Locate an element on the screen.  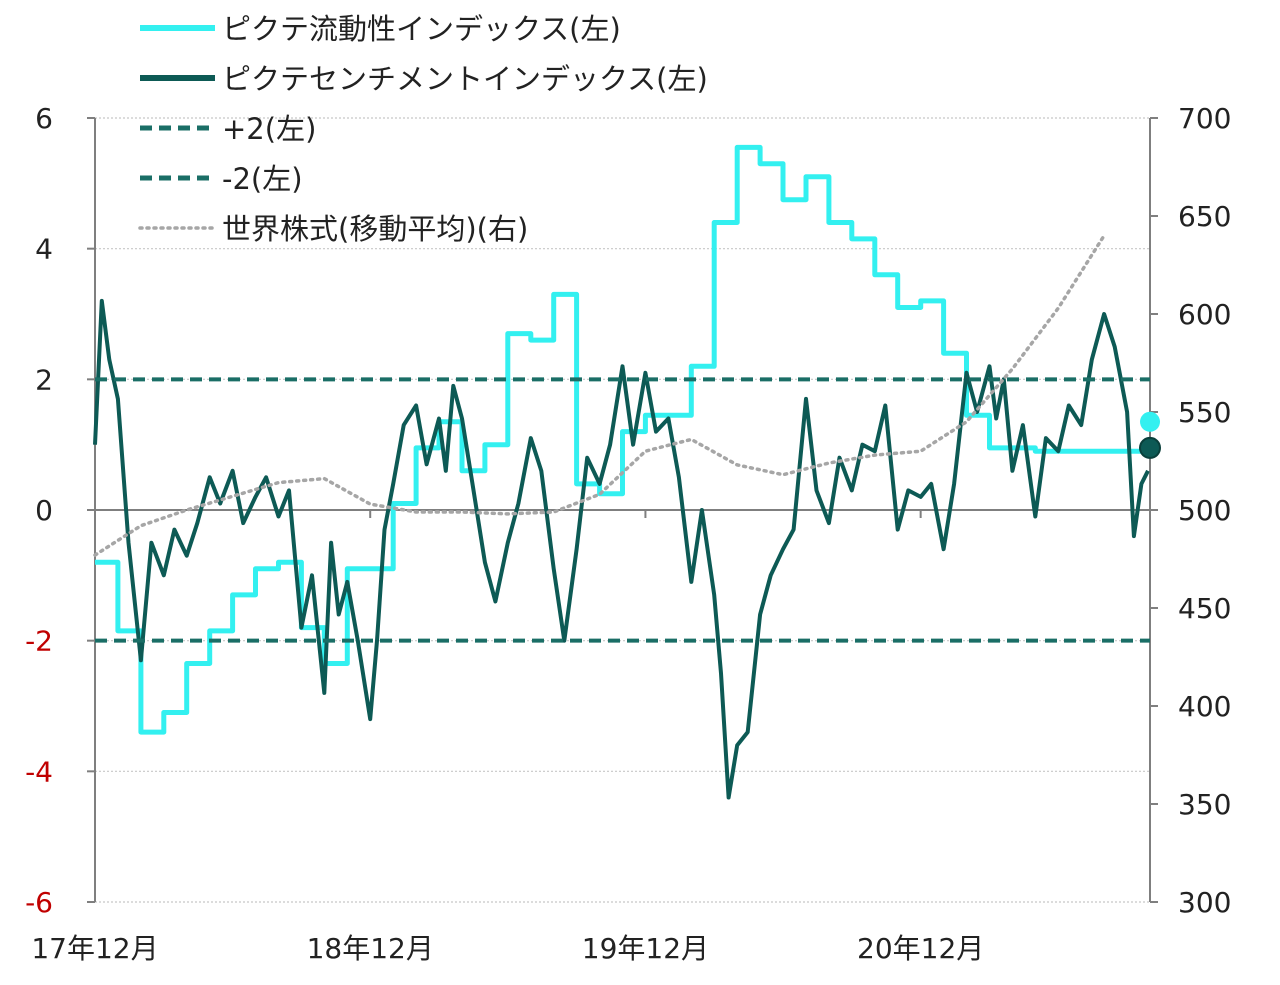
y-left-tick-label: 2 is located at coordinates (44, 379).